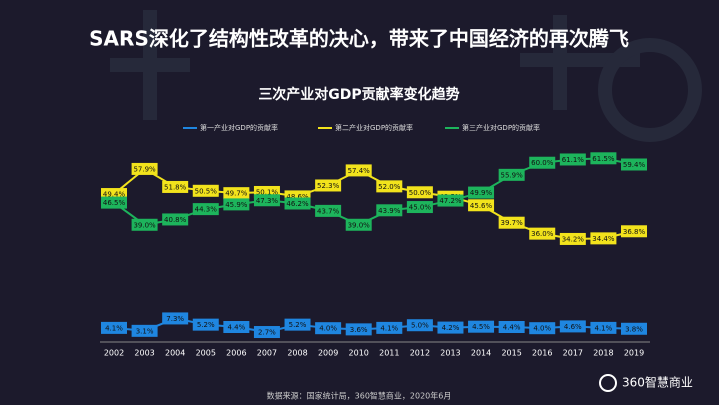 Image resolution: width=719 pixels, height=405 pixels. I want to click on value-label: 4.2%, so click(451, 328).